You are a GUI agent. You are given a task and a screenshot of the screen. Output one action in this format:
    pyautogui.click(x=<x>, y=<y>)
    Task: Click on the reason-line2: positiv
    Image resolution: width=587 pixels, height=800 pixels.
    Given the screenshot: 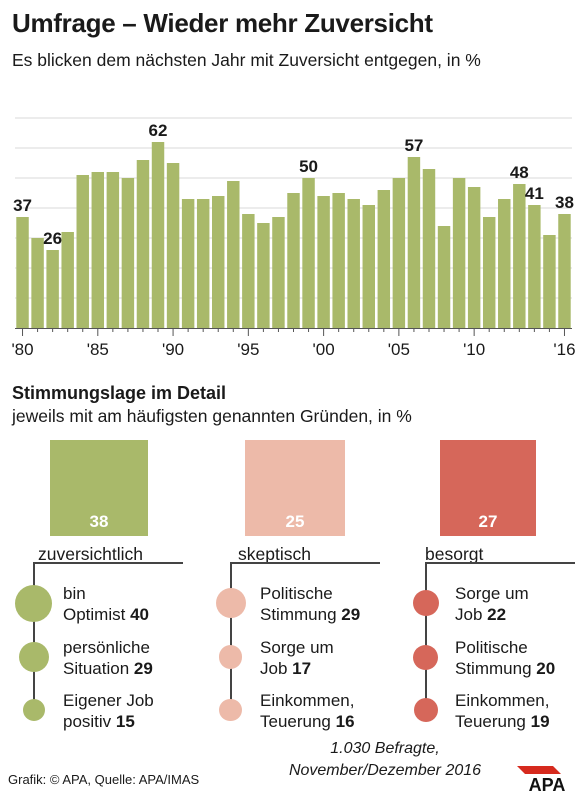 What is the action you would take?
    pyautogui.click(x=87, y=721)
    